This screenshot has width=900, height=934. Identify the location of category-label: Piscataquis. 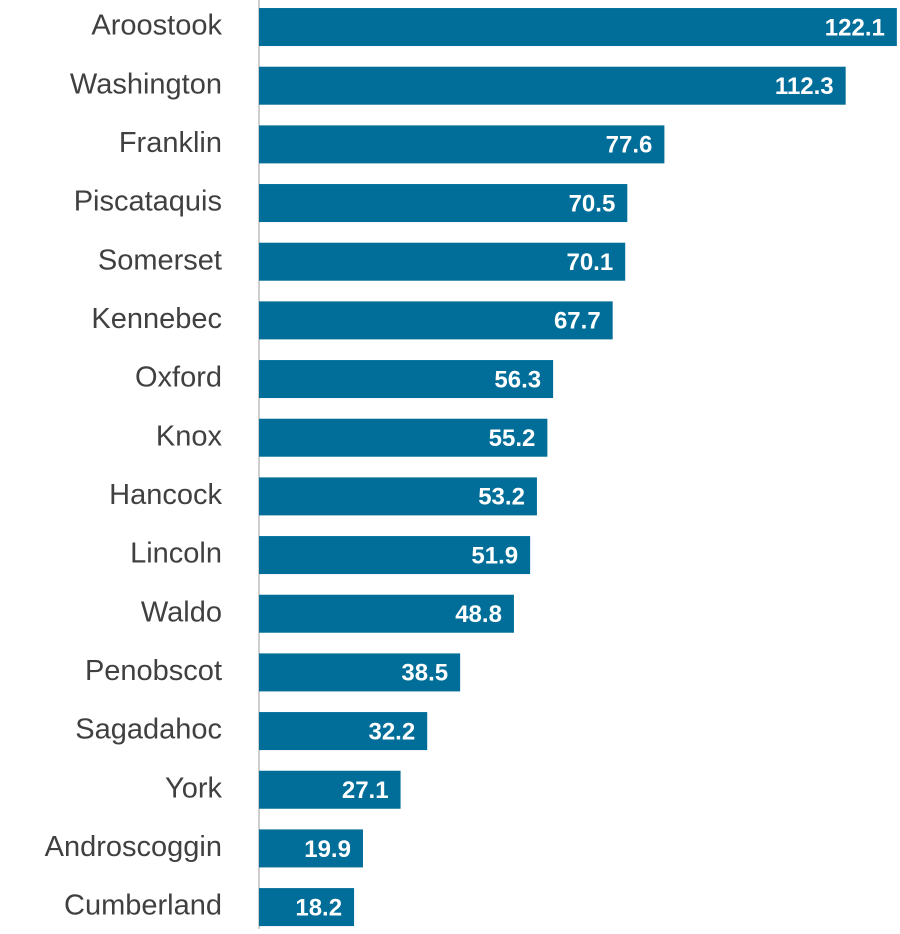
(148, 202).